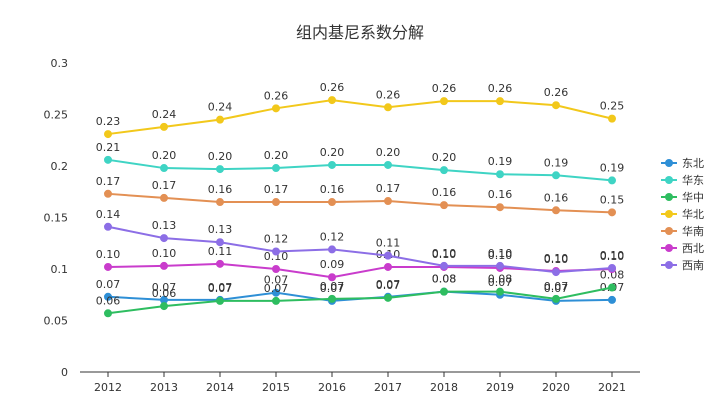 The height and width of the screenshot is (405, 720). I want to click on legend-item: 西北, so click(682, 248).